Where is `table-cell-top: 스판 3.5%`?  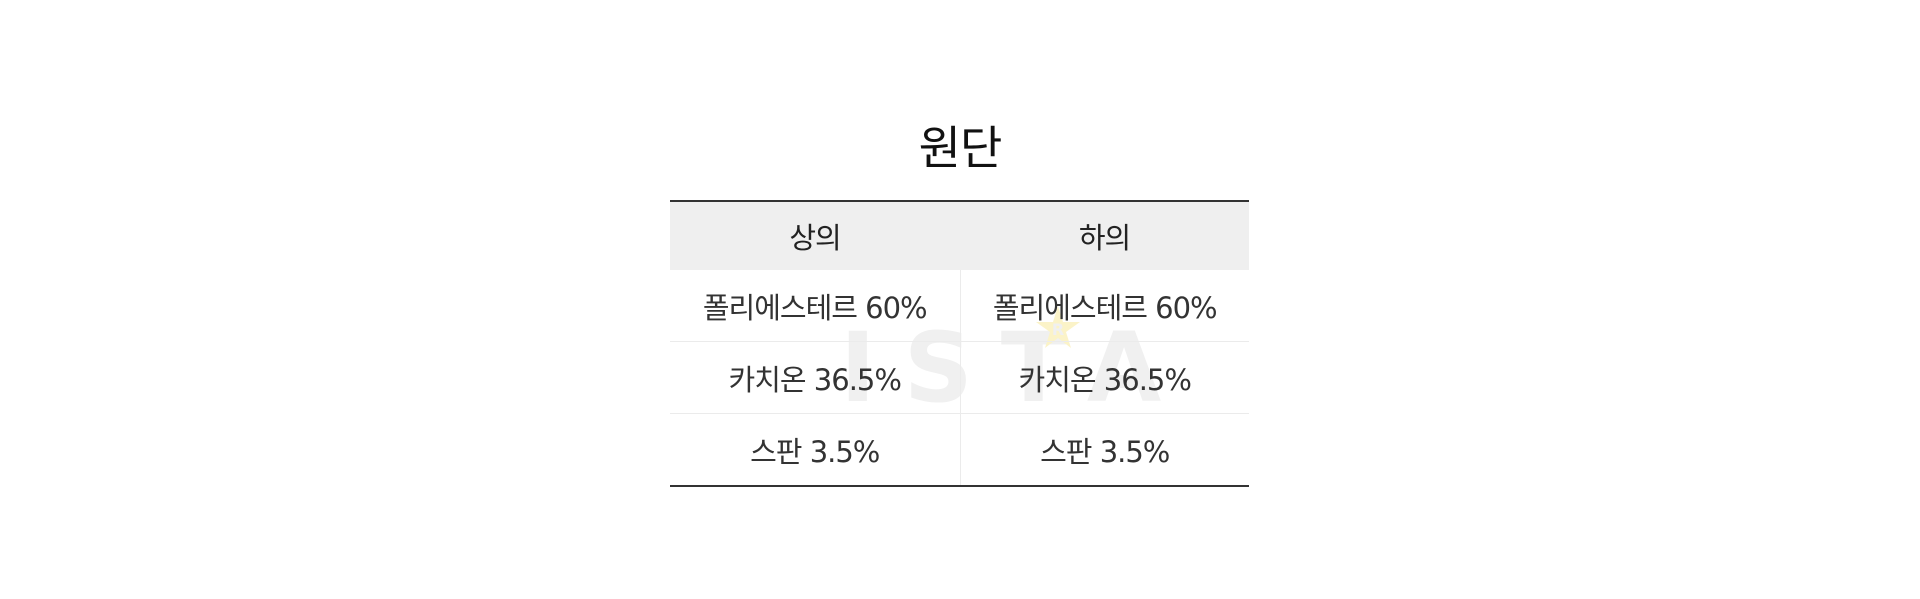
table-cell-top: 스판 3.5% is located at coordinates (815, 449).